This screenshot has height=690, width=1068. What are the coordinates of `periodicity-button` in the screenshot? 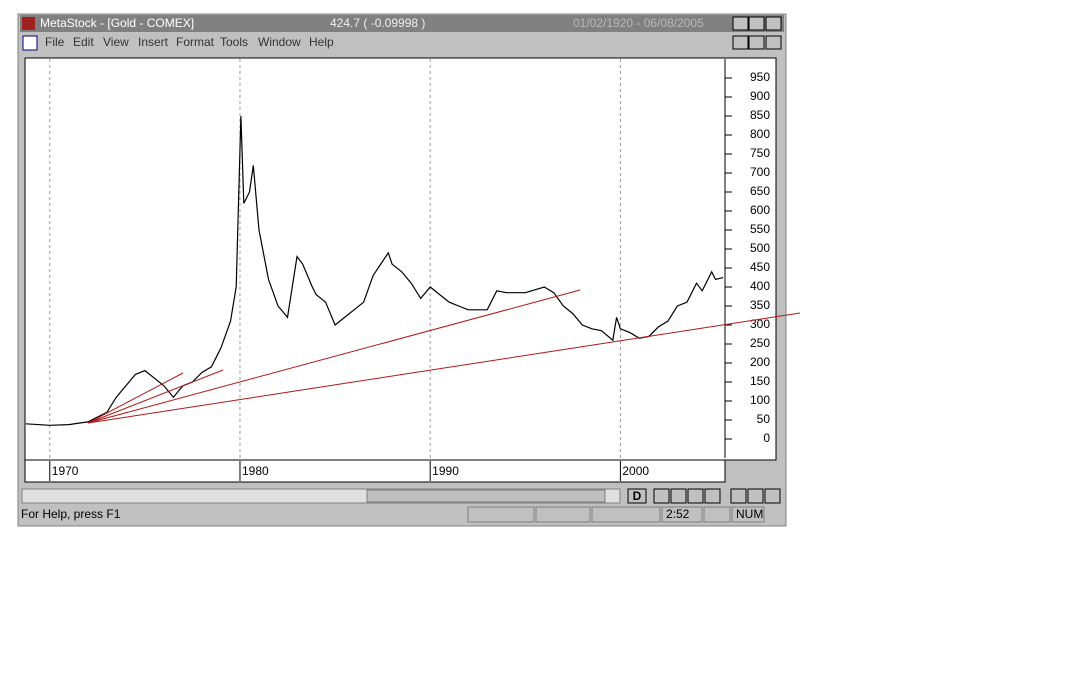 It's located at (637, 496).